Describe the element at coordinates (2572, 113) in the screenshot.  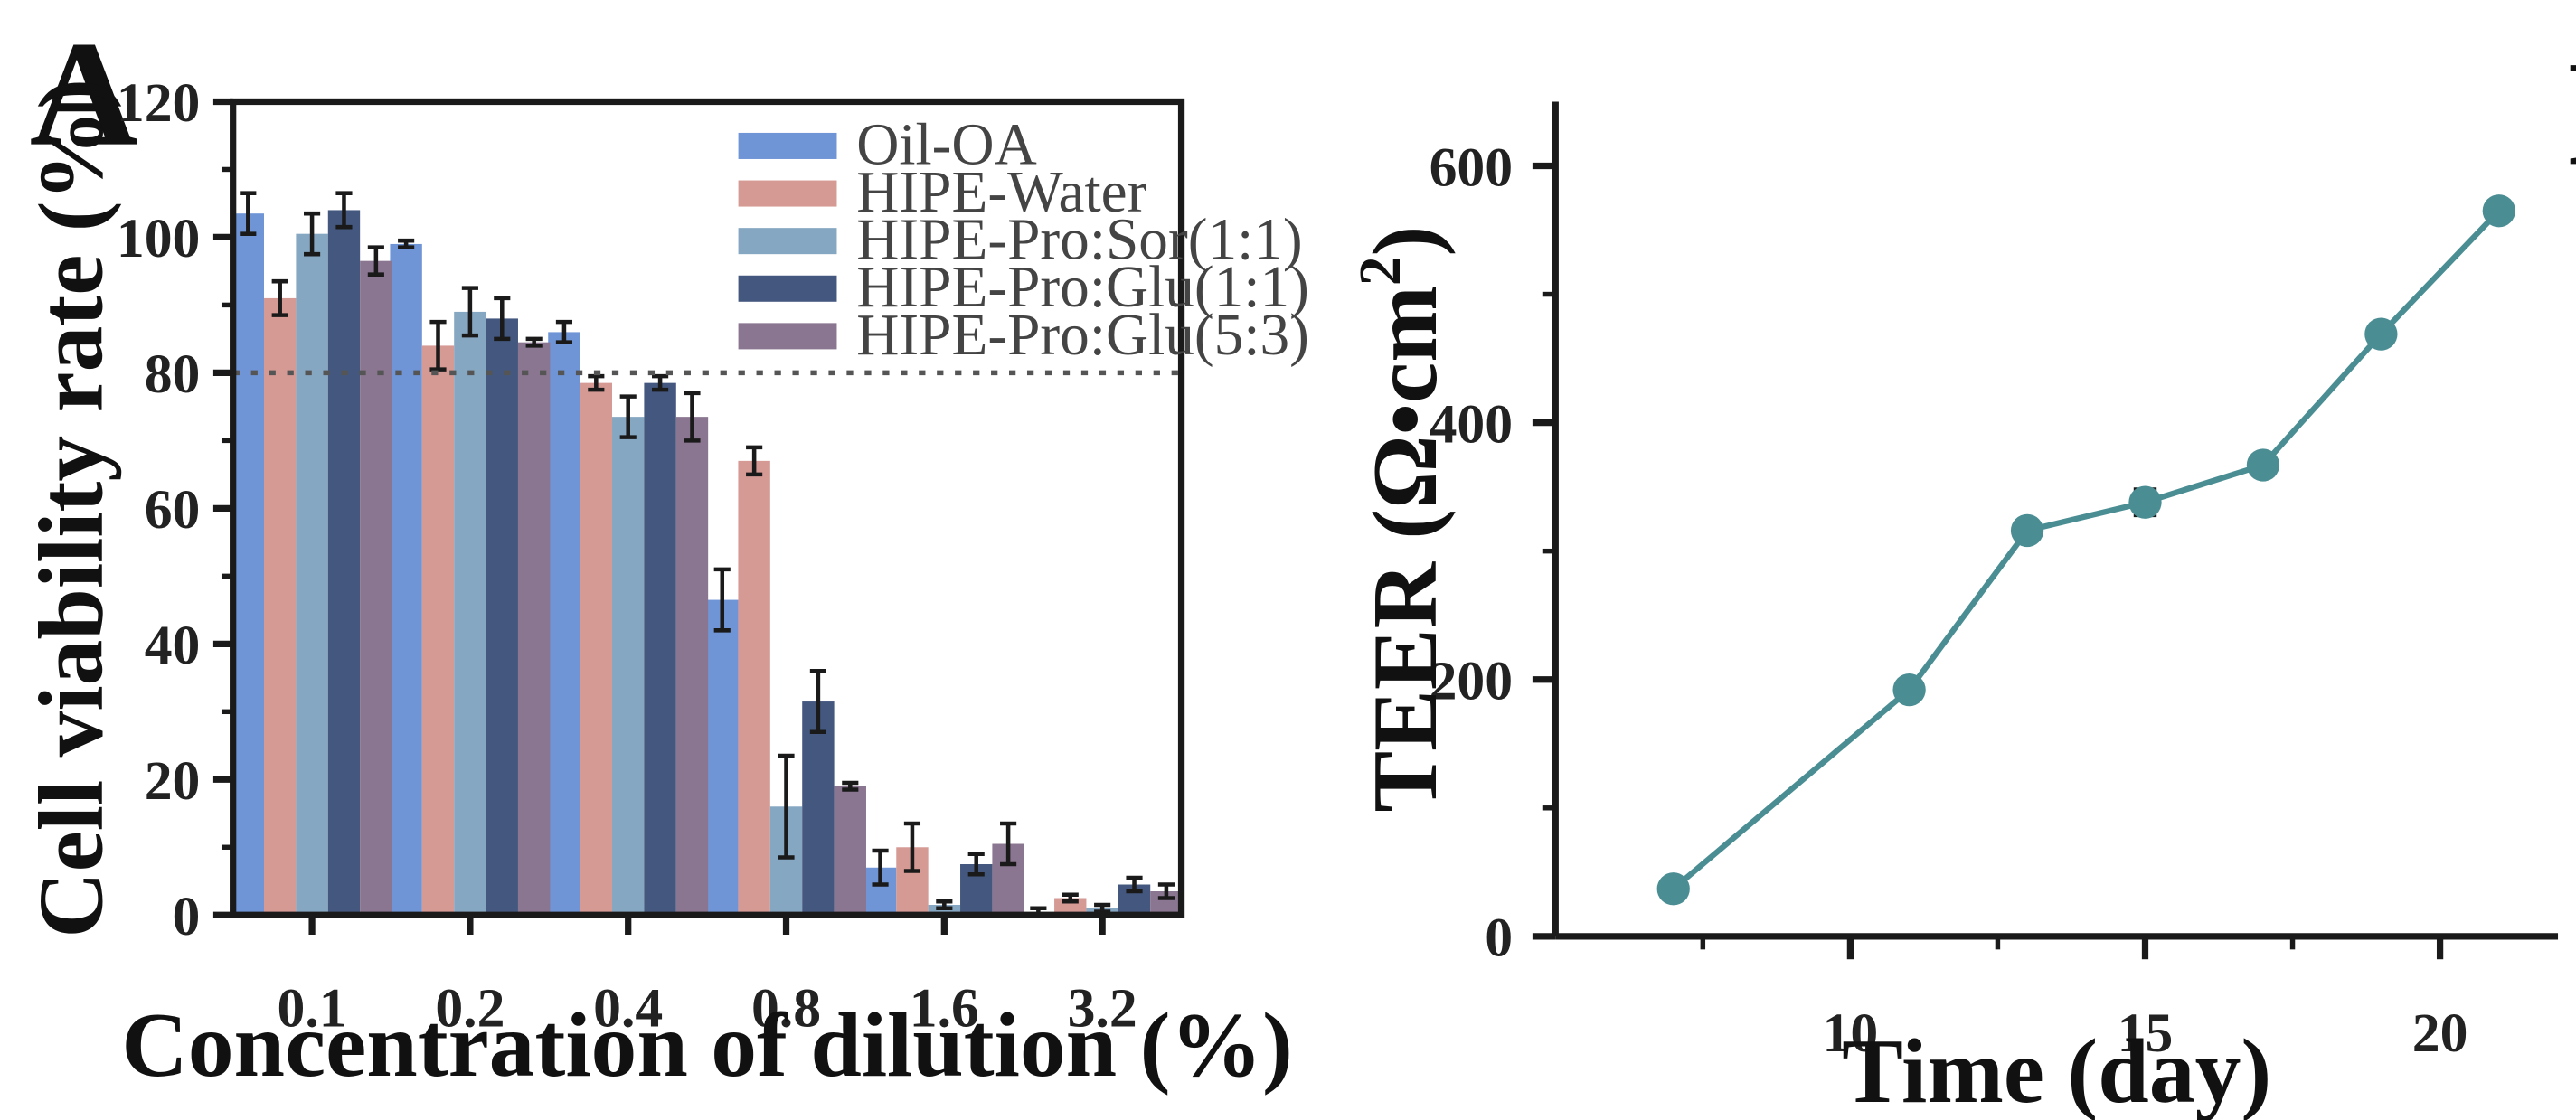
I see `panel-b-label: B` at that location.